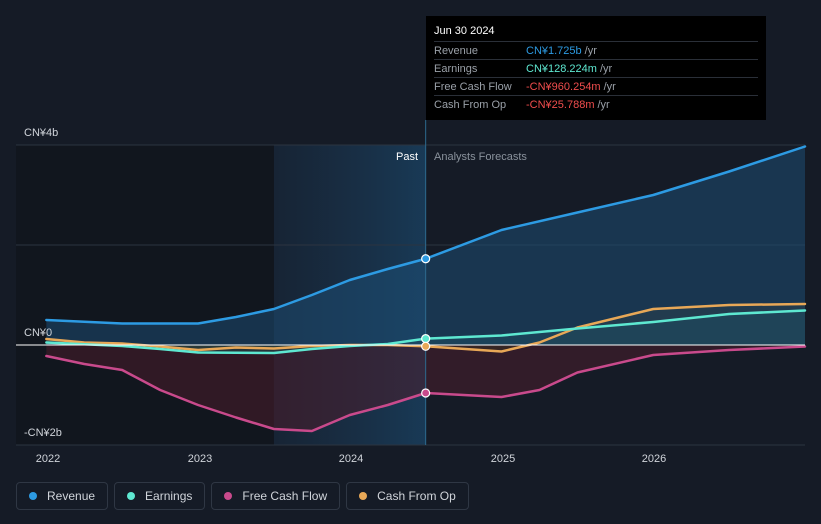  I want to click on tooltip-label: Earnings, so click(456, 68).